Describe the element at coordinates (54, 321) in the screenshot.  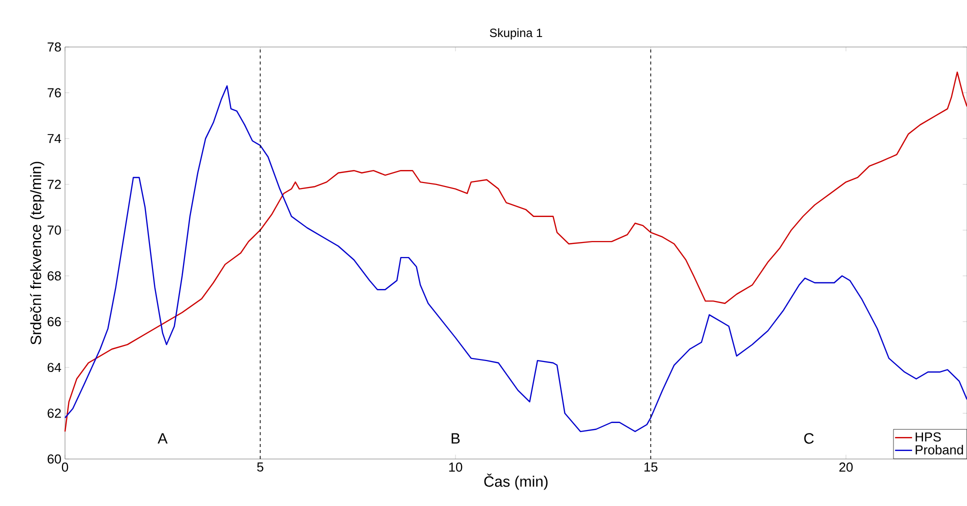
I see `y-tick-label: 66` at that location.